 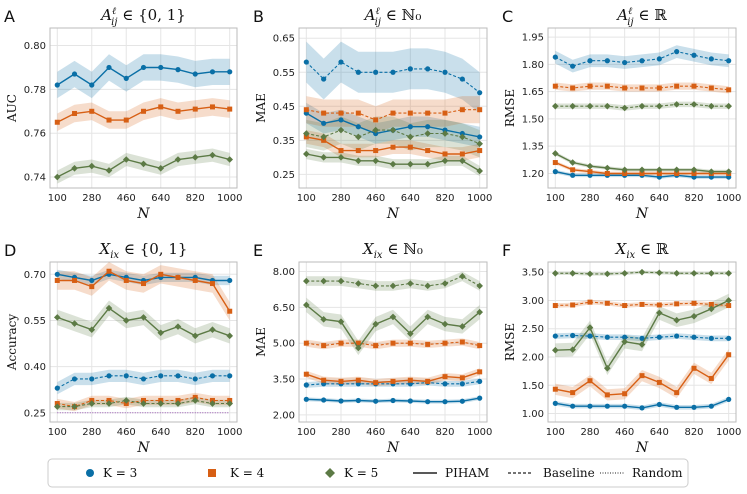 What do you see at coordinates (533, 301) in the screenshot?
I see `y-tick-label: 3.00` at bounding box center [533, 301].